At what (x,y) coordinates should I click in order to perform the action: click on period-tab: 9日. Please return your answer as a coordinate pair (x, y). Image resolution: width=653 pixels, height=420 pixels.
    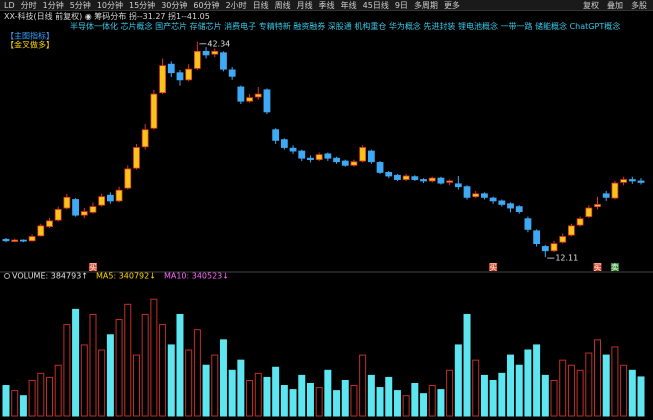
    Looking at the image, I should click on (401, 5).